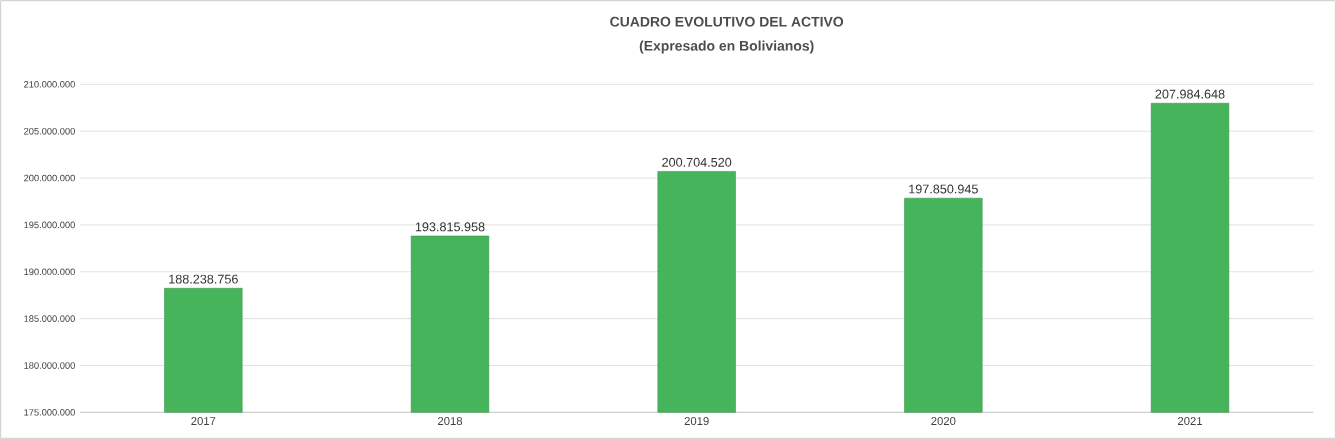 This screenshot has height=439, width=1336. I want to click on x-tick-label: 2021, so click(1190, 421).